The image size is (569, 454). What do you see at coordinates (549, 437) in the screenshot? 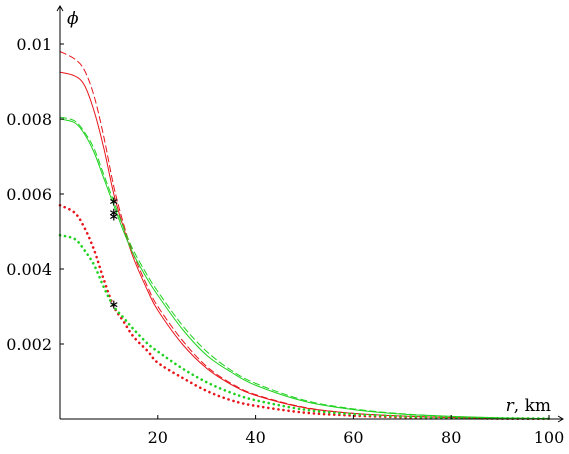
I see `x-tick-label: 100` at bounding box center [549, 437].